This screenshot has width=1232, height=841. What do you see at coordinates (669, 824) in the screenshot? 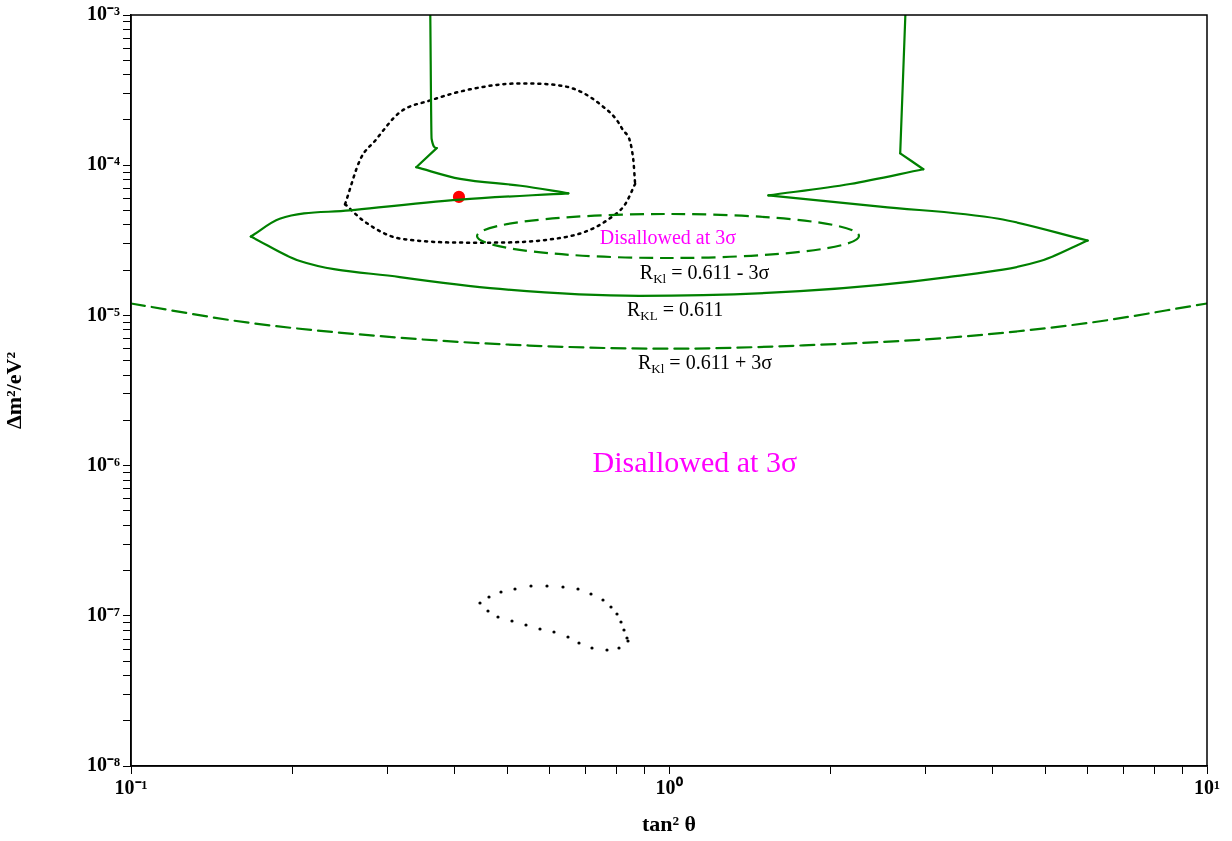
I see `x-axis-title: tan² θ` at bounding box center [669, 824].